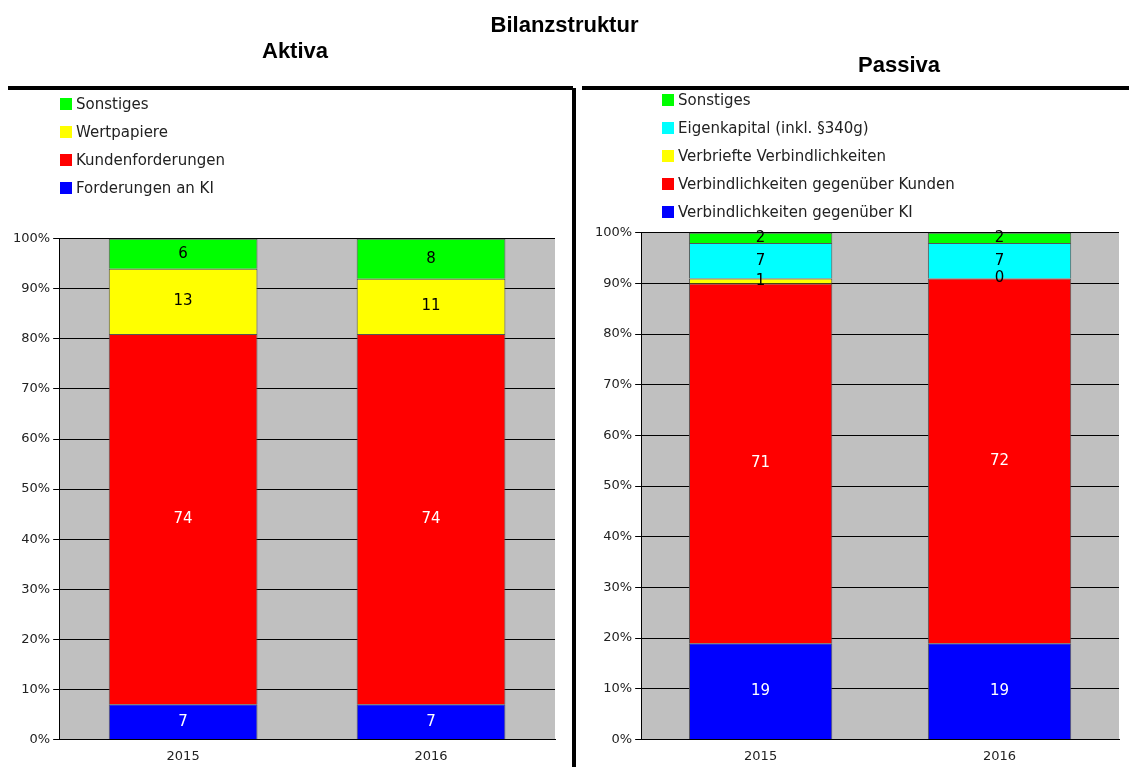 Image resolution: width=1129 pixels, height=767 pixels. Describe the element at coordinates (183, 300) in the screenshot. I see `data-label: 13` at that location.